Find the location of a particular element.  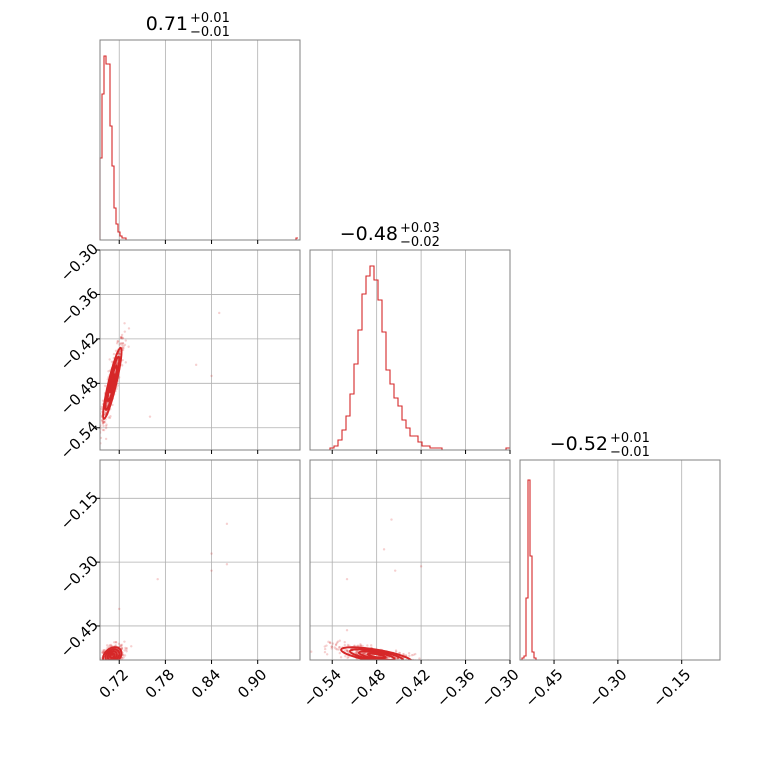

x-tick-label: −0.30 is located at coordinates (607, 688).